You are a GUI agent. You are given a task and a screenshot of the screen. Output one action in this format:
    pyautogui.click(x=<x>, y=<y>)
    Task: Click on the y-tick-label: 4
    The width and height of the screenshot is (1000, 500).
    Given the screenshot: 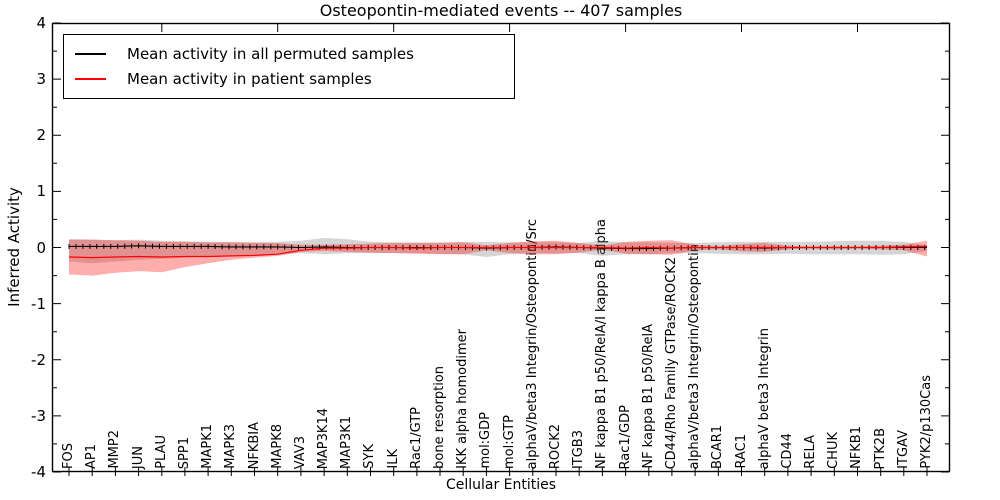 What is the action you would take?
    pyautogui.click(x=41, y=23)
    